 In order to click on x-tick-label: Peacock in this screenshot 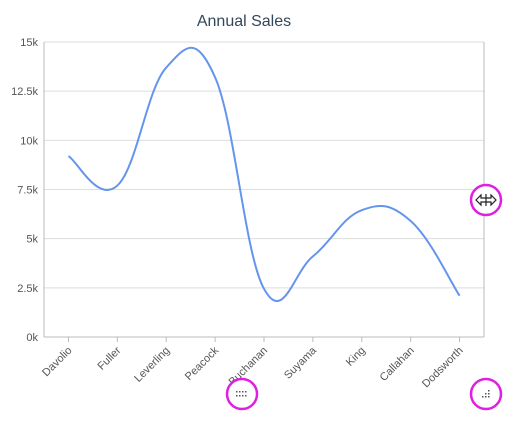, I will do `click(202, 363)`.